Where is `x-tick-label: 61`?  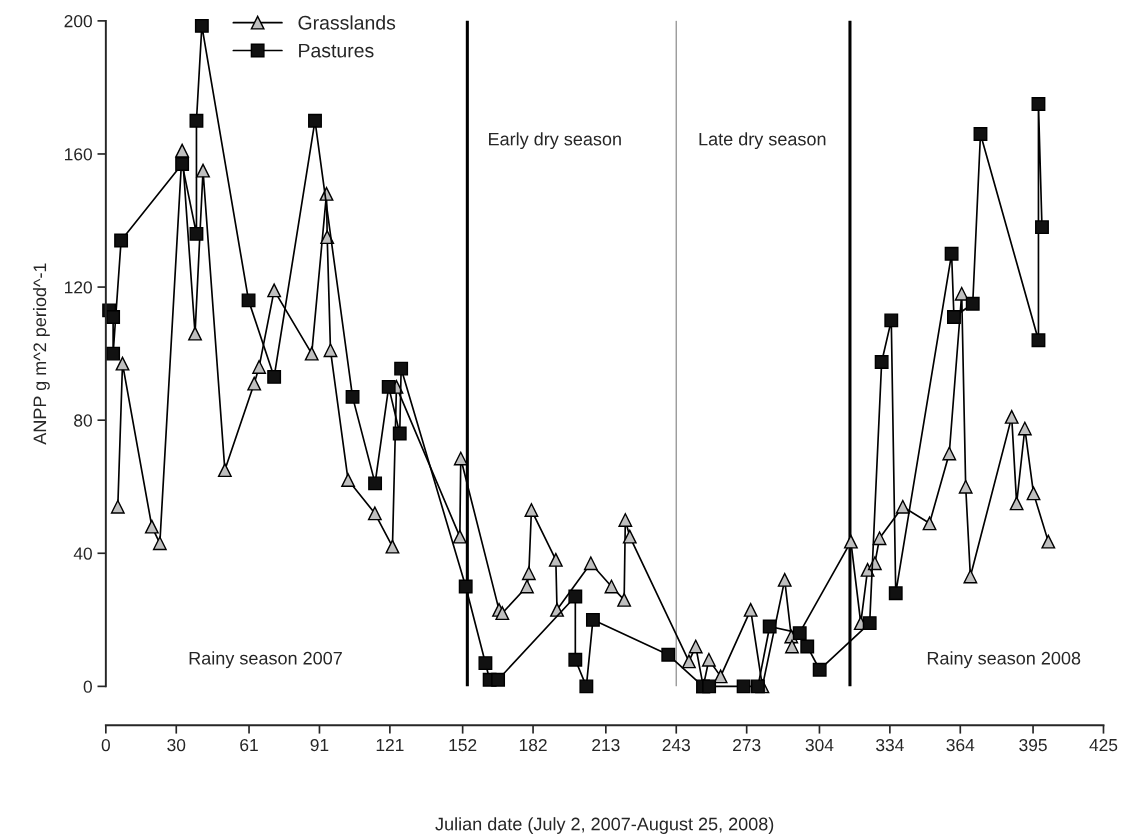 x-tick-label: 61 is located at coordinates (249, 745).